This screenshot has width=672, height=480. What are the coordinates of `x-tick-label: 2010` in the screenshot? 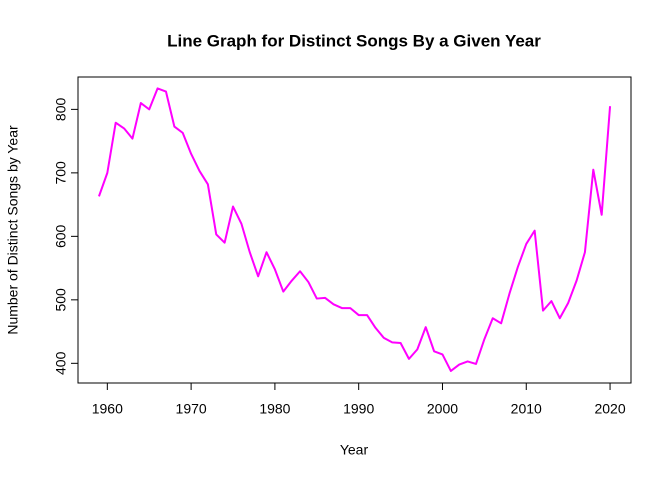 It's located at (526, 409).